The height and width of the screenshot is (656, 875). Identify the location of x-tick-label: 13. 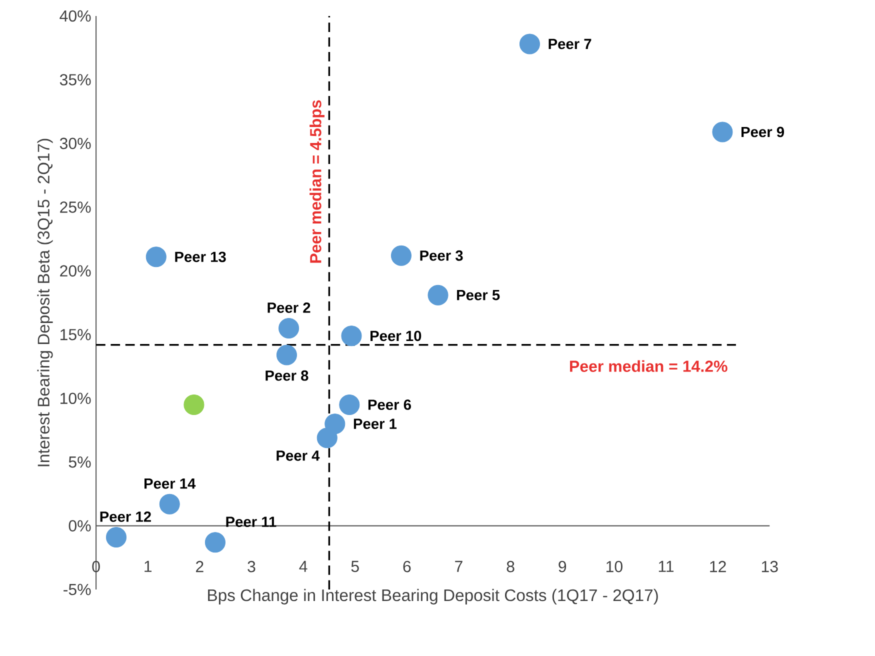
(770, 566).